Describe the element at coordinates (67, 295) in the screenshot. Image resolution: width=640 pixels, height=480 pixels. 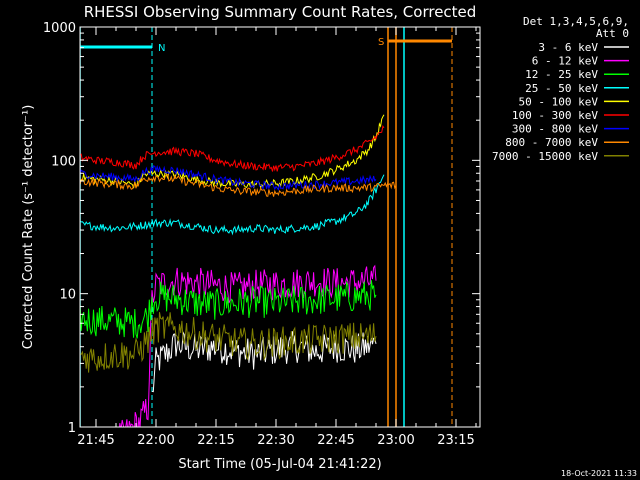
I see `y-tick-label-1: 10` at that location.